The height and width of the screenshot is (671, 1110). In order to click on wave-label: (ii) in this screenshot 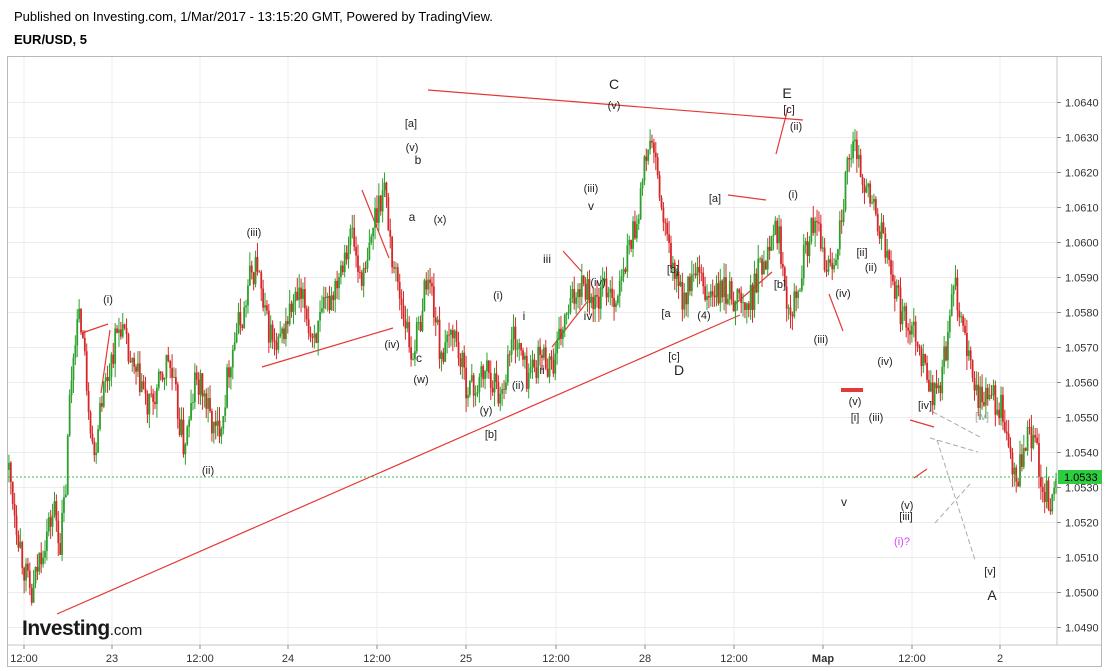, I will do `click(871, 268)`.